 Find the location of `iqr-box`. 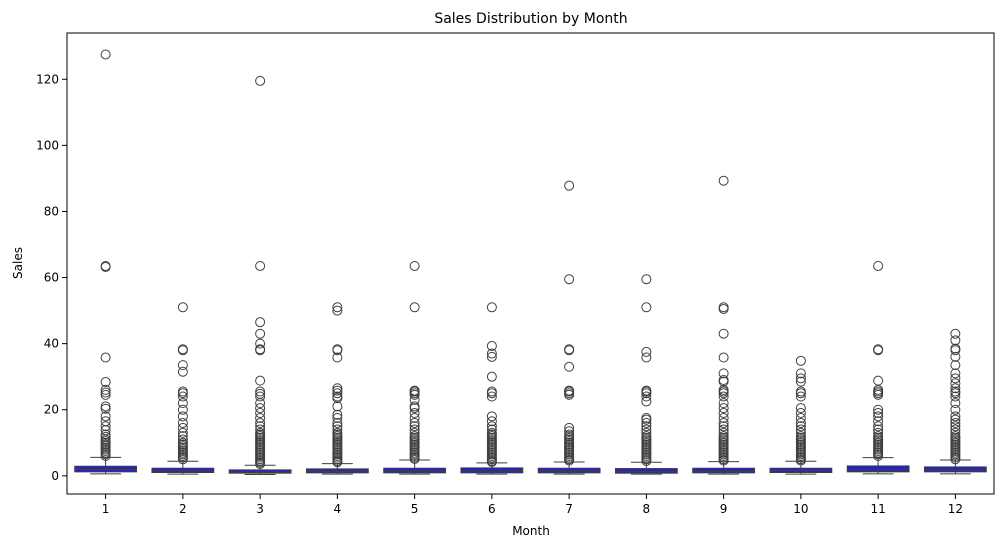

iqr-box is located at coordinates (878, 469).